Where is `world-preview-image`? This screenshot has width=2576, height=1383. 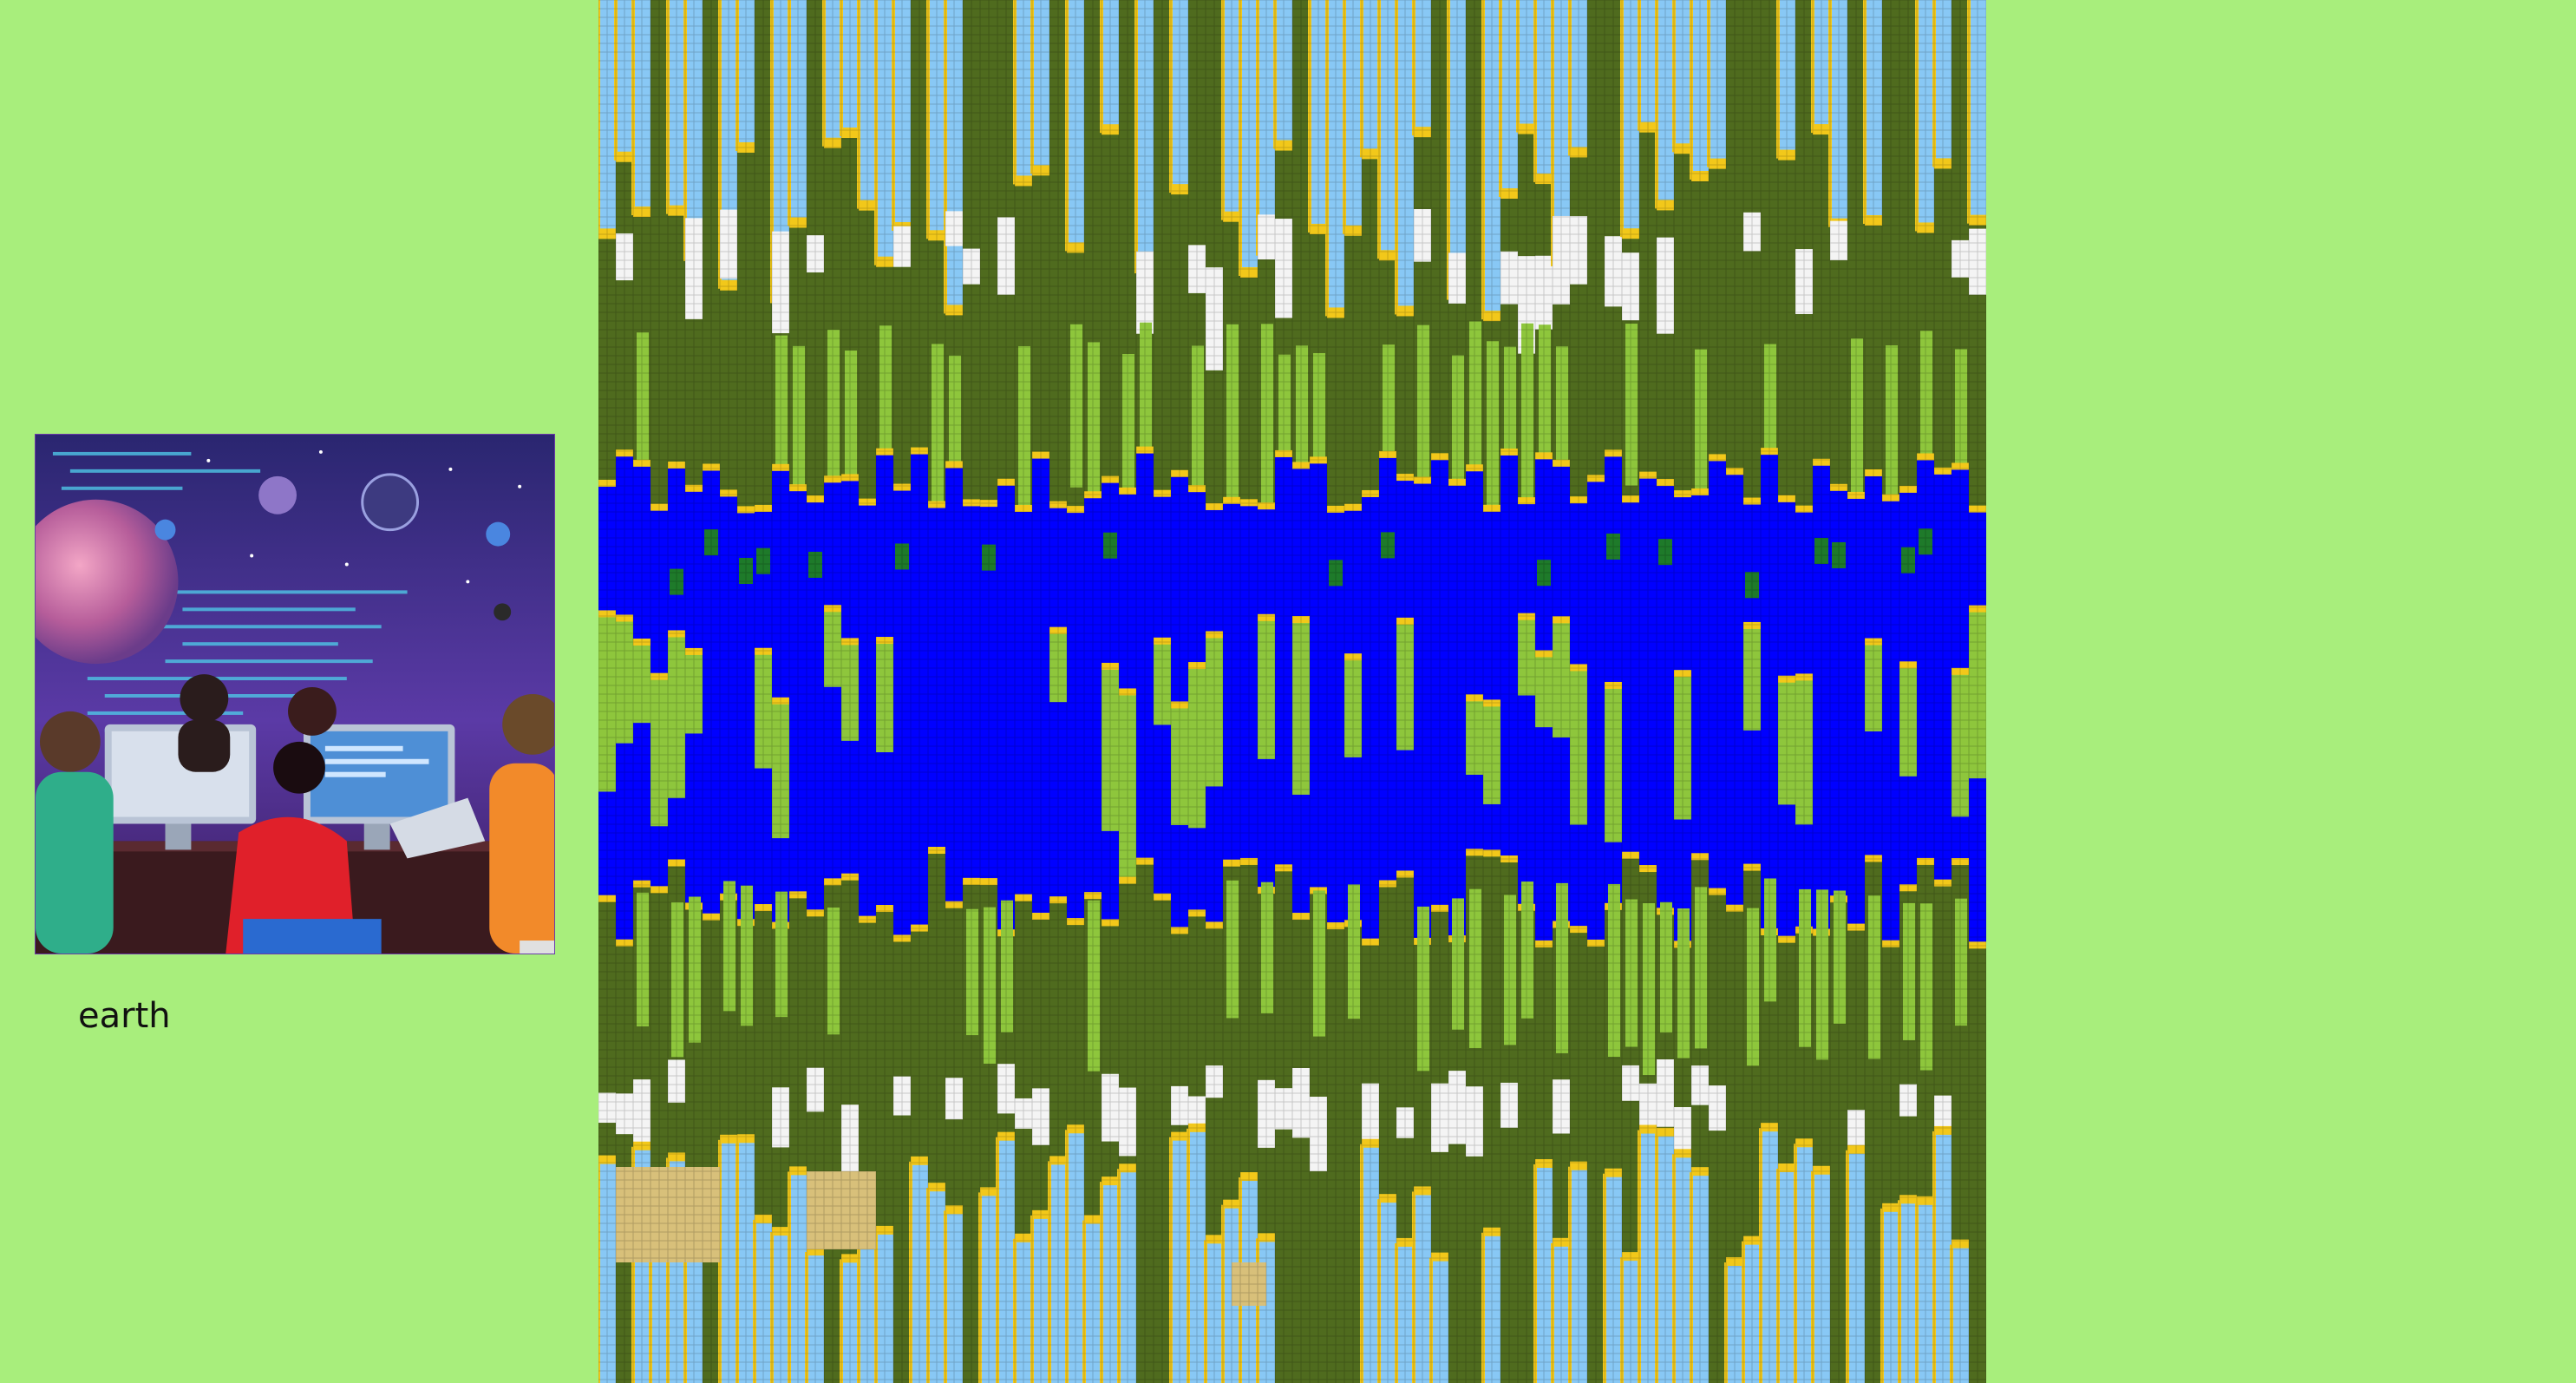 world-preview-image is located at coordinates (295, 694).